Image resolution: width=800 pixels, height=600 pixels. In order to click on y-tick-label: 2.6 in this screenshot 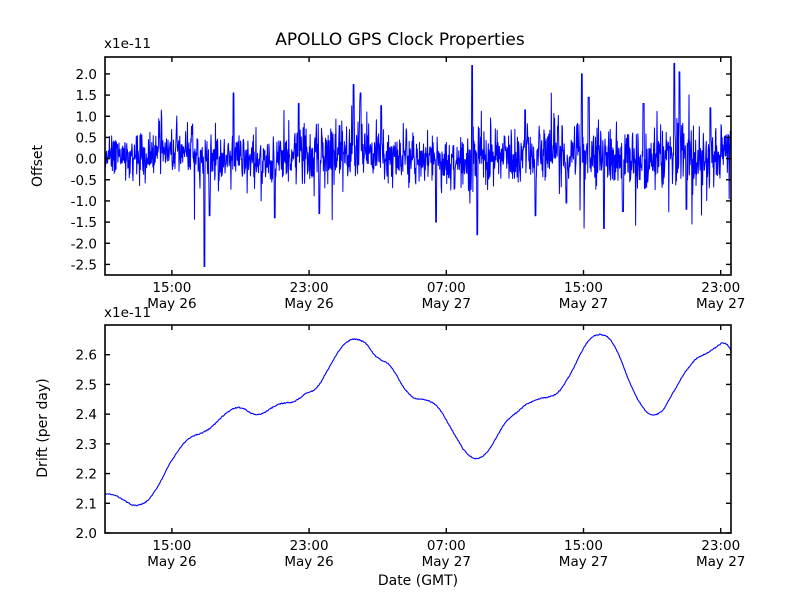, I will do `click(86, 356)`.